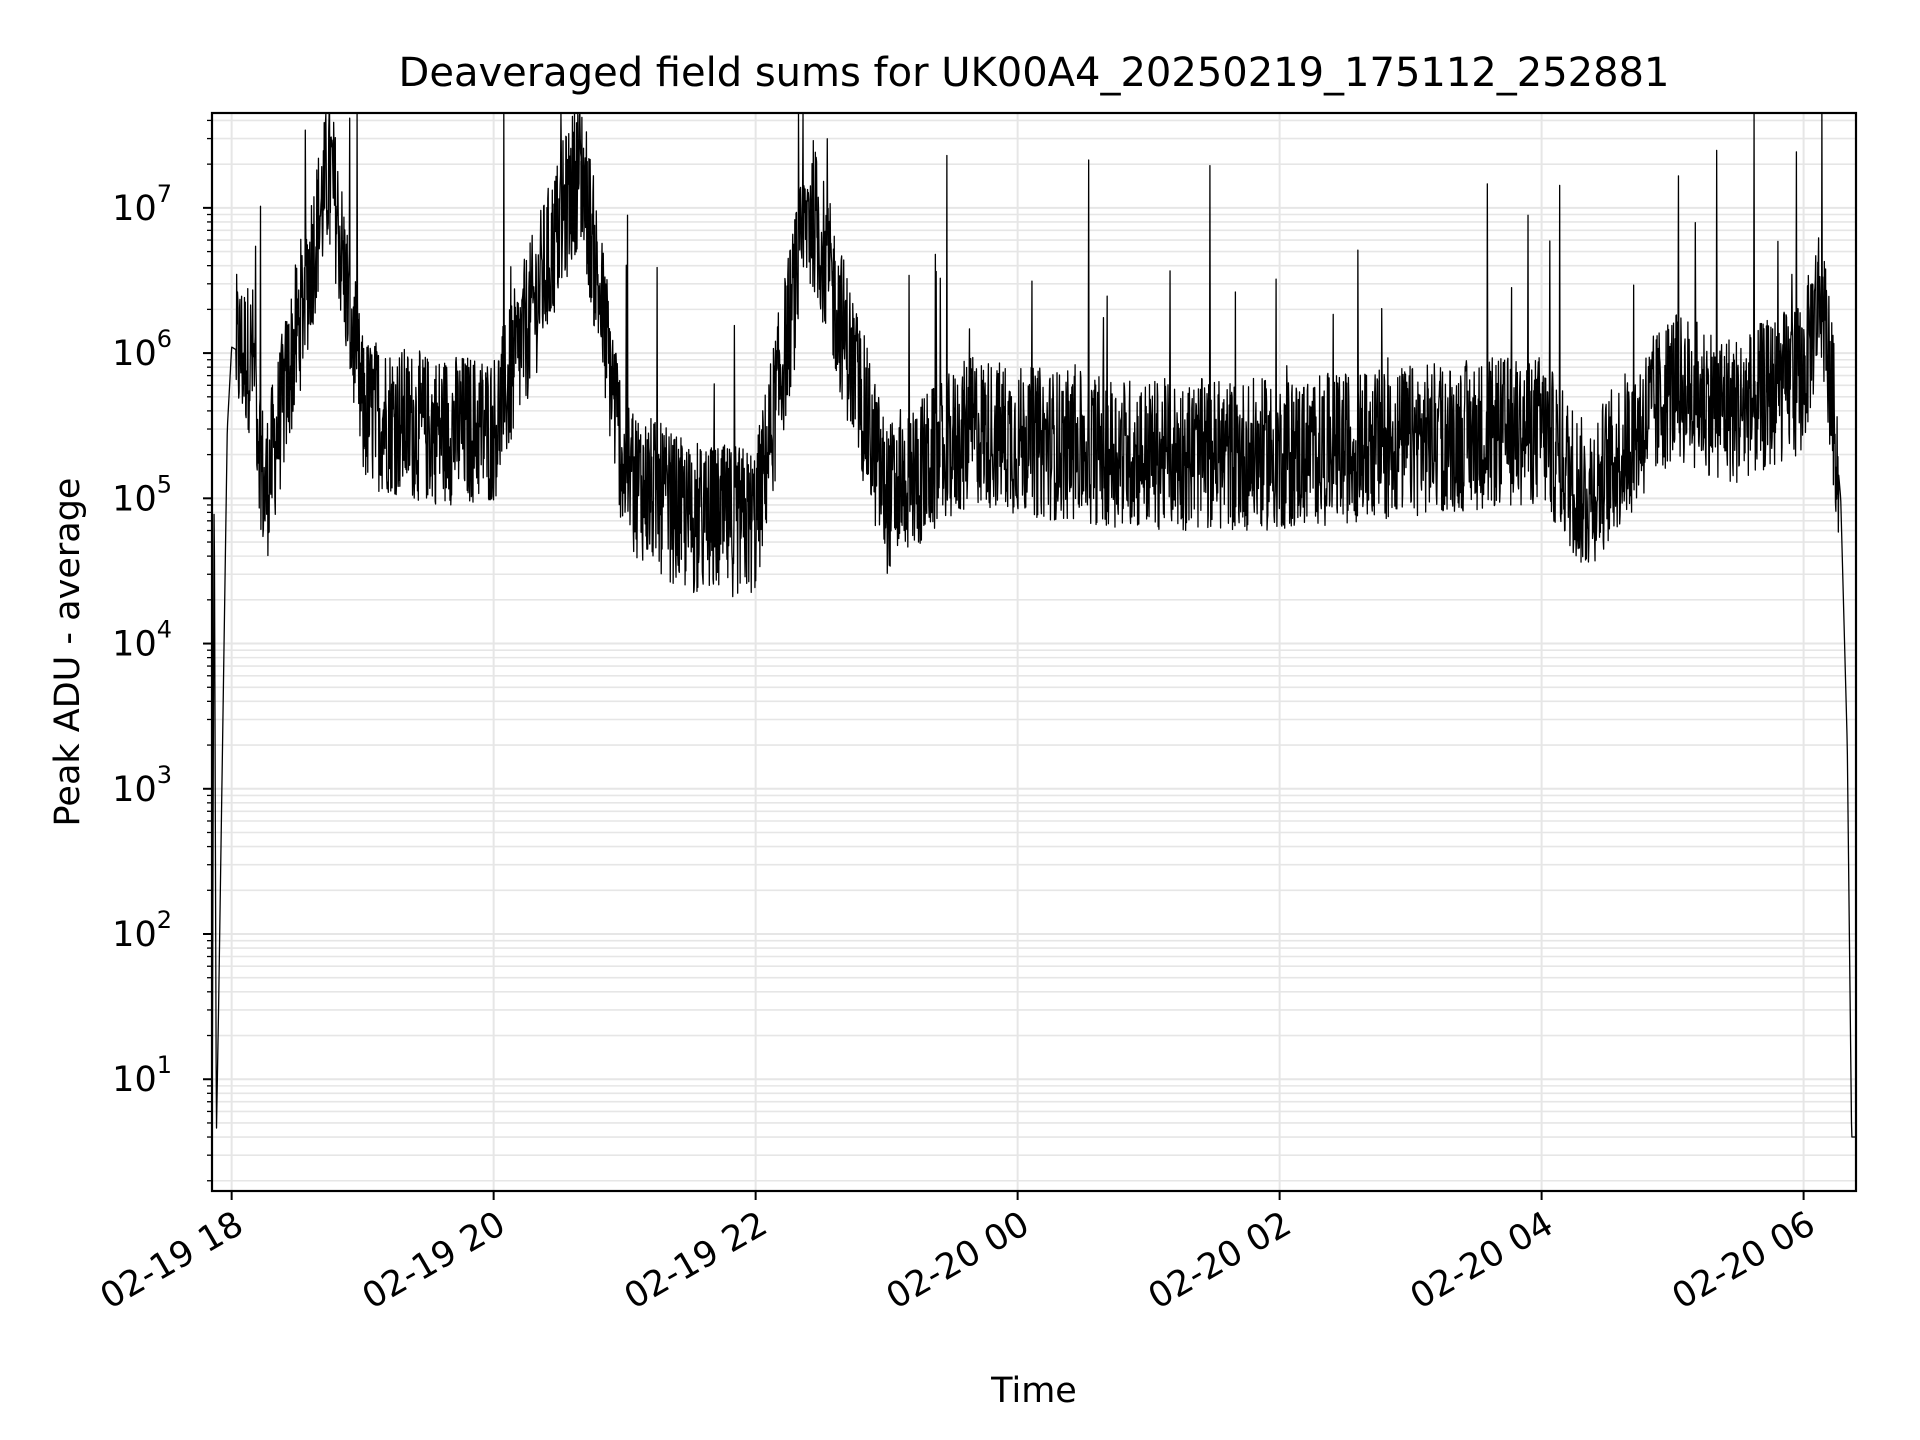  I want to click on y-tick-exponent: 5, so click(164, 484).